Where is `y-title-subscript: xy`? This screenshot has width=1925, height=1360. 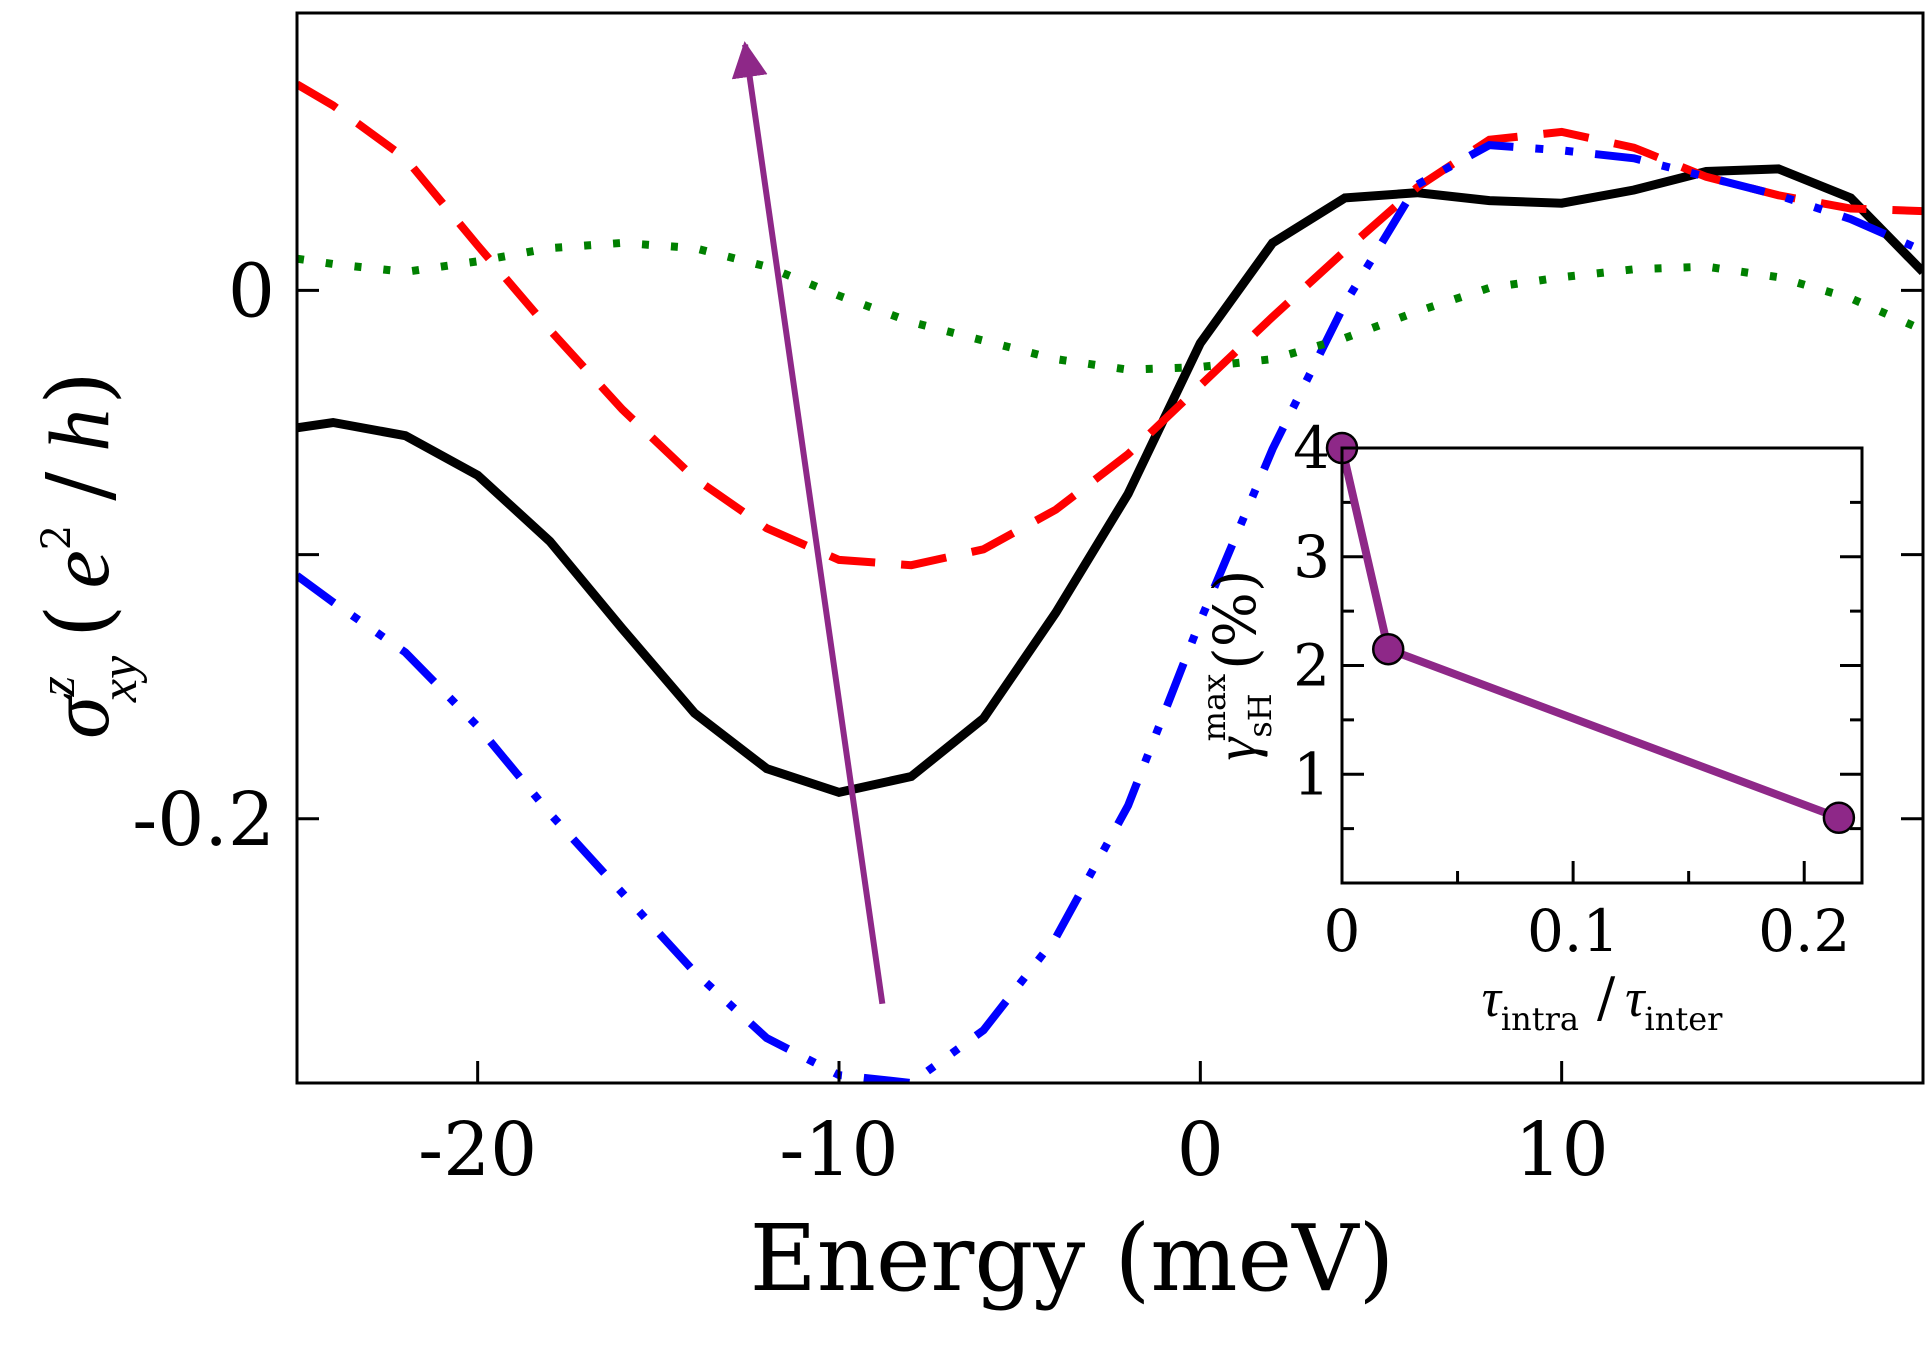 y-title-subscript: xy is located at coordinates (119, 679).